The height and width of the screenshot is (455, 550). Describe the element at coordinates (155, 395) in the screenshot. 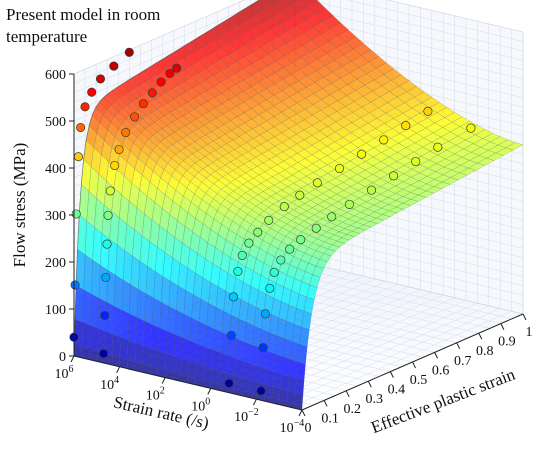

I see `y-tick-label: 10²` at that location.